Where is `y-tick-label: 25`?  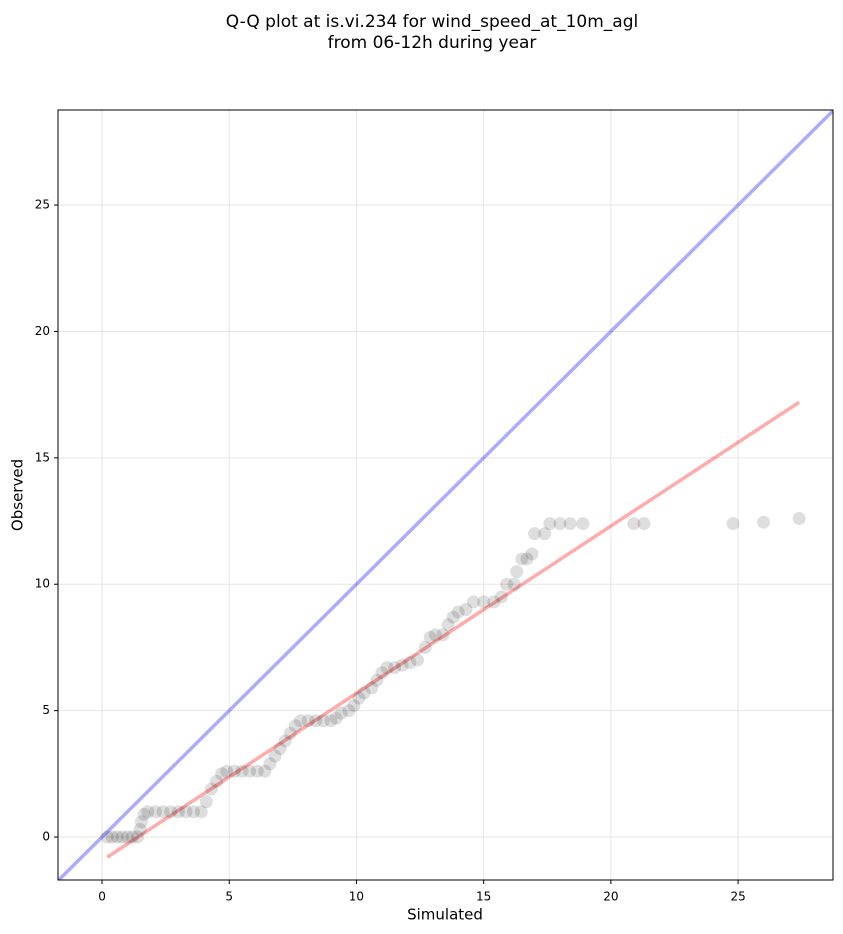
y-tick-label: 25 is located at coordinates (42, 205).